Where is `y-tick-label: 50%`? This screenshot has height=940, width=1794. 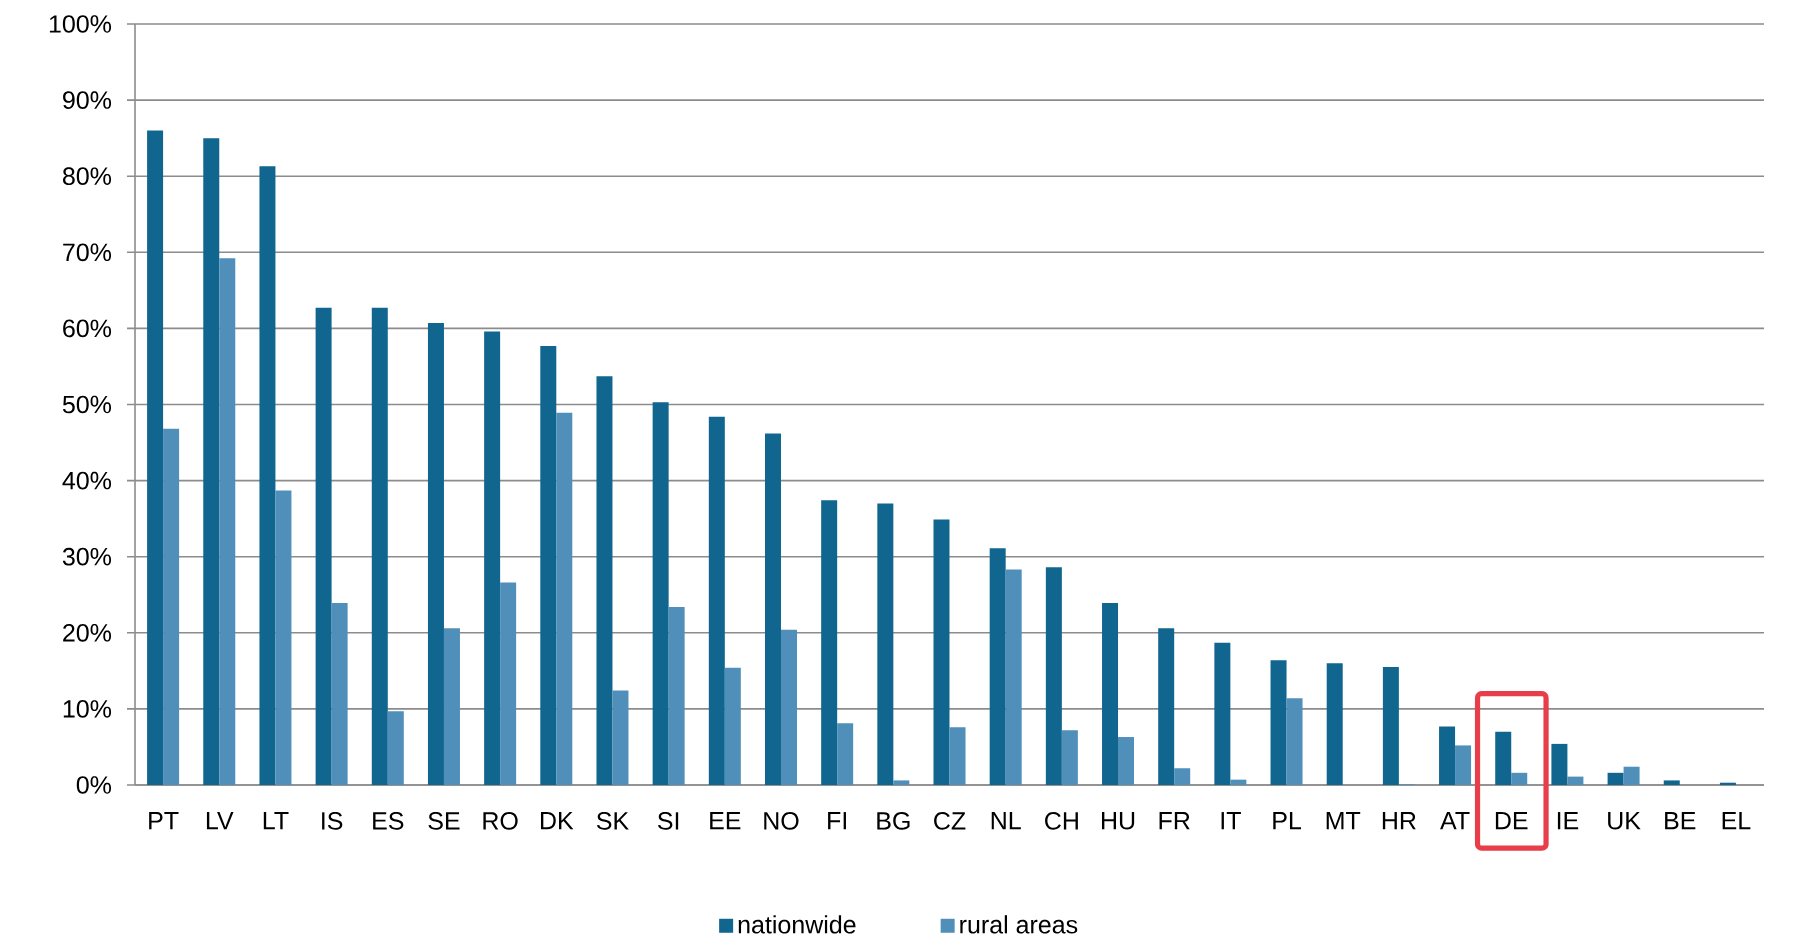
y-tick-label: 50% is located at coordinates (87, 404).